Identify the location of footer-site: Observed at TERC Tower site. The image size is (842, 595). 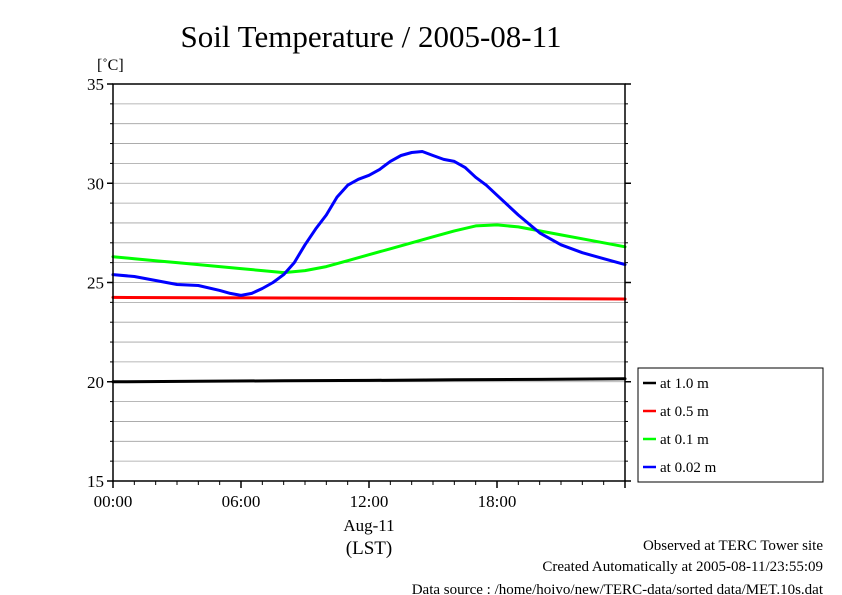
(733, 546).